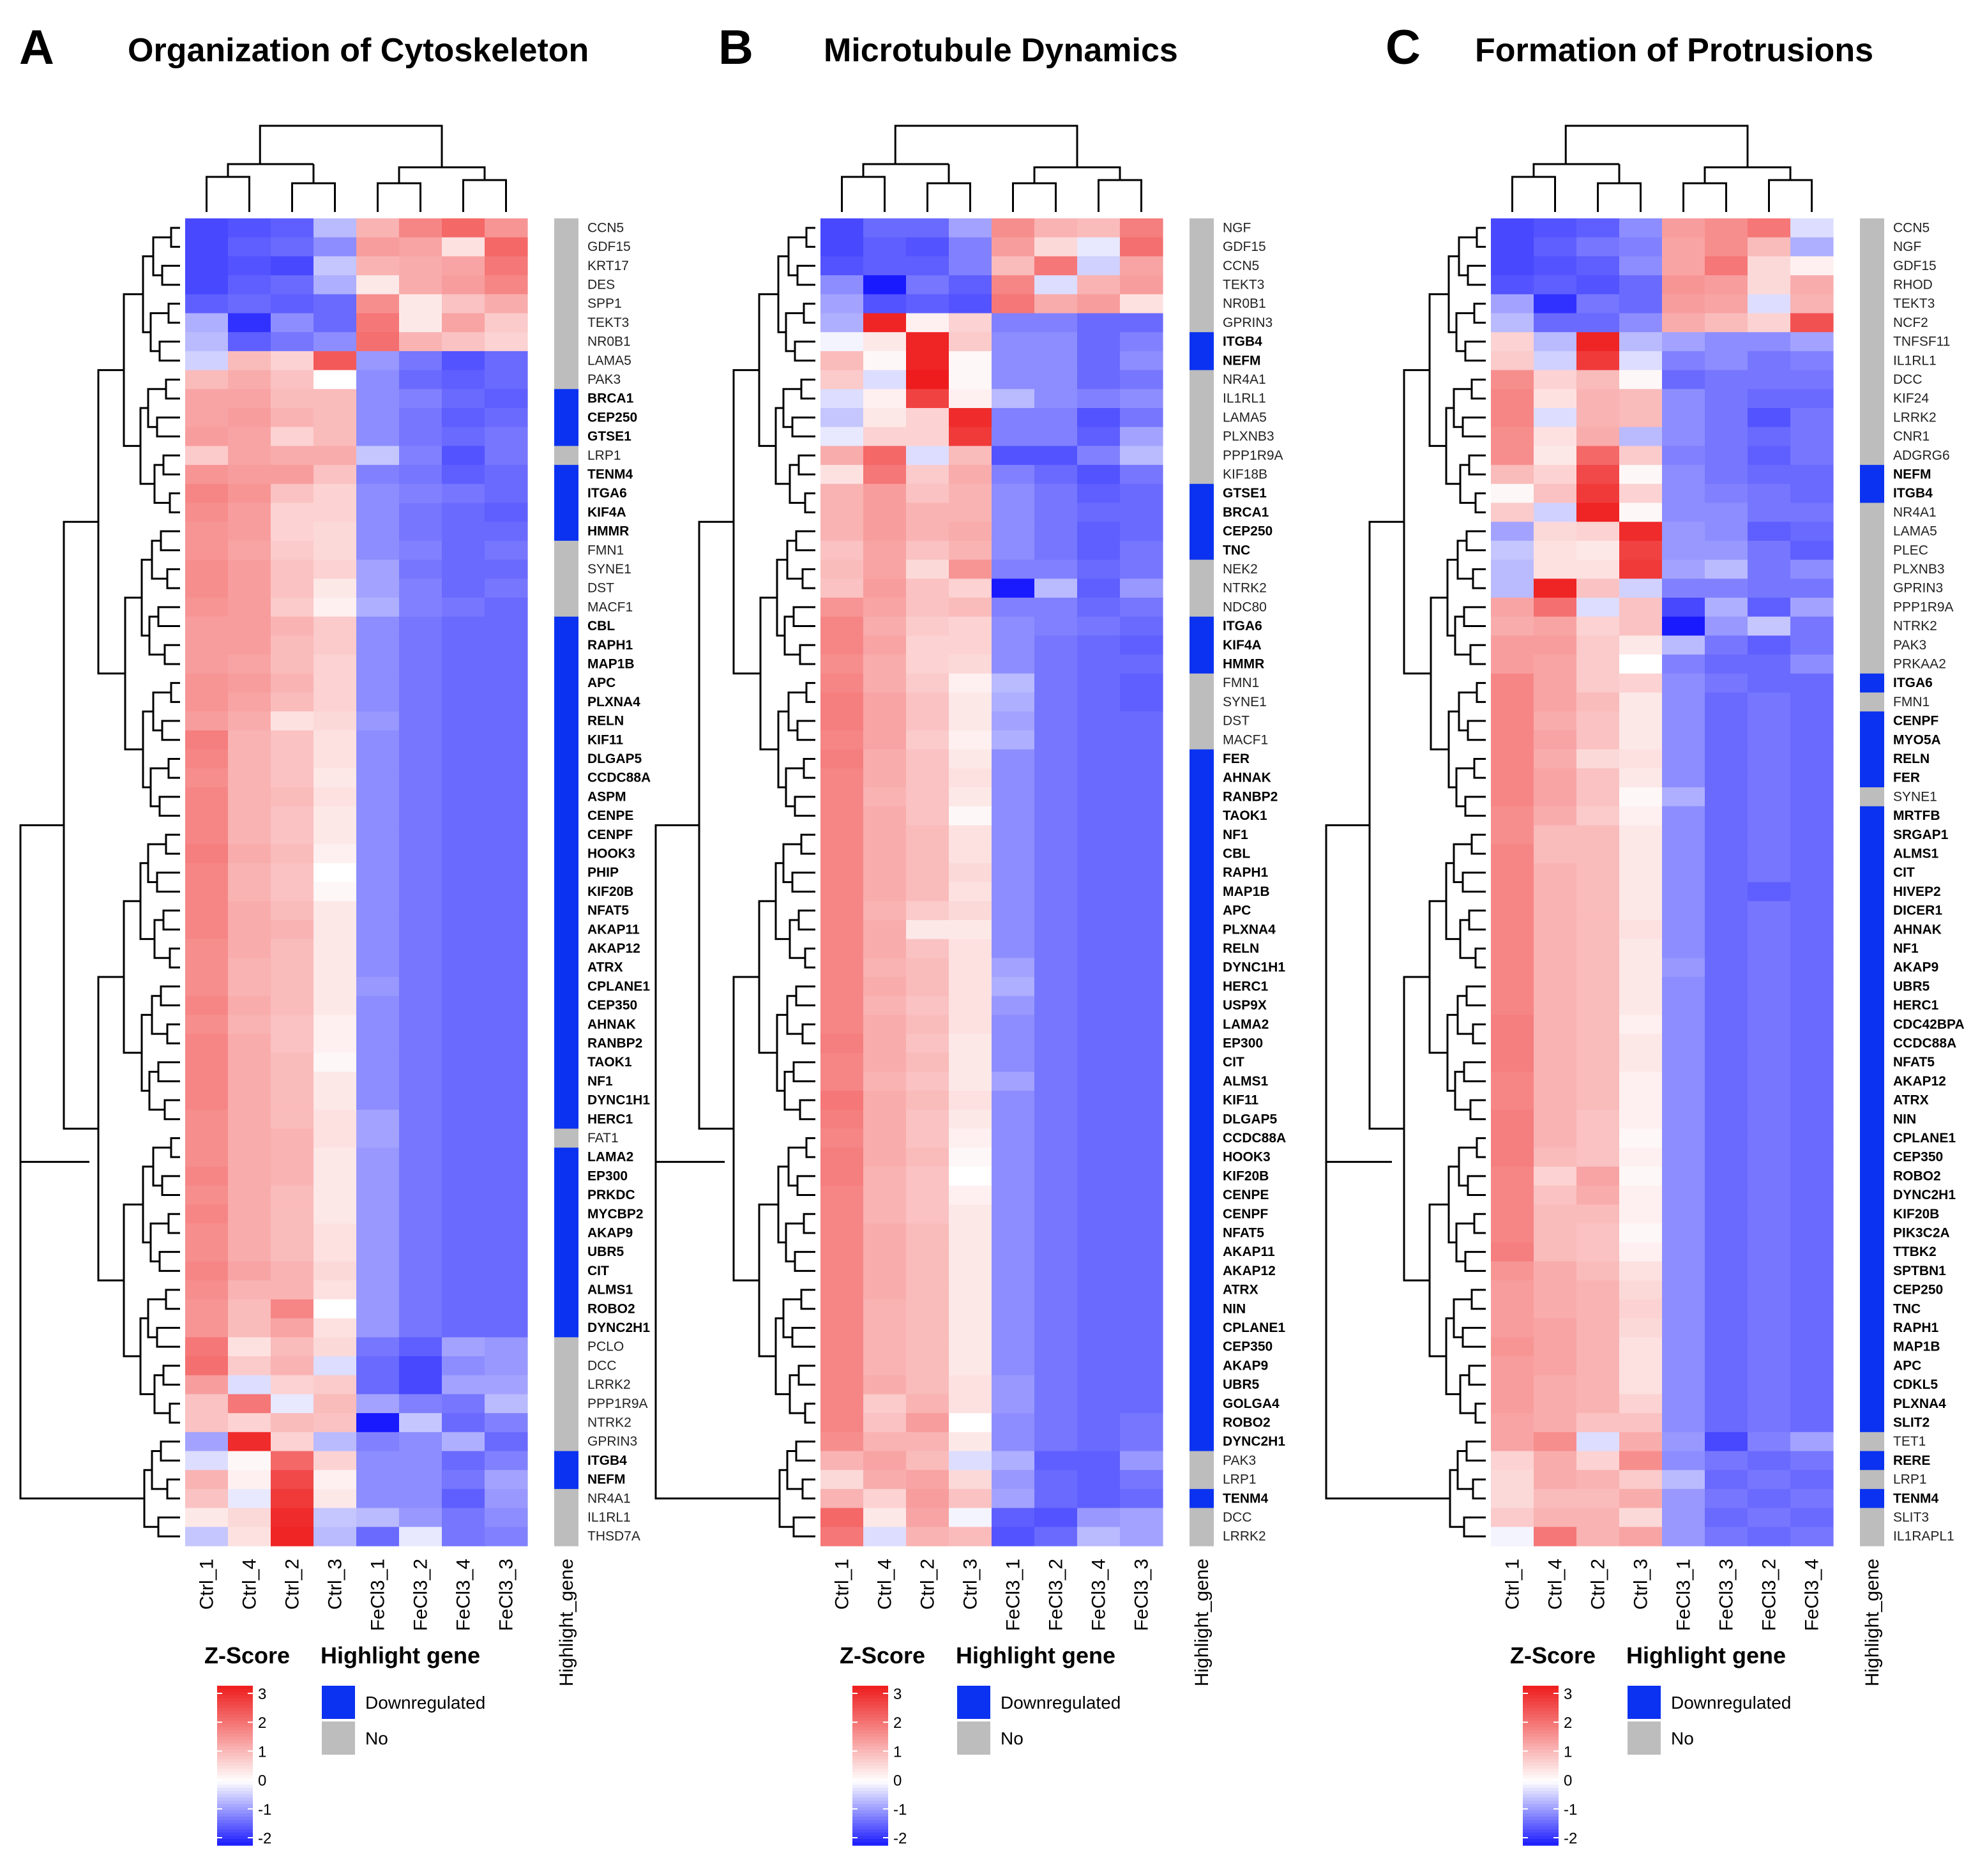  I want to click on gene-label: LAMA5, so click(609, 360).